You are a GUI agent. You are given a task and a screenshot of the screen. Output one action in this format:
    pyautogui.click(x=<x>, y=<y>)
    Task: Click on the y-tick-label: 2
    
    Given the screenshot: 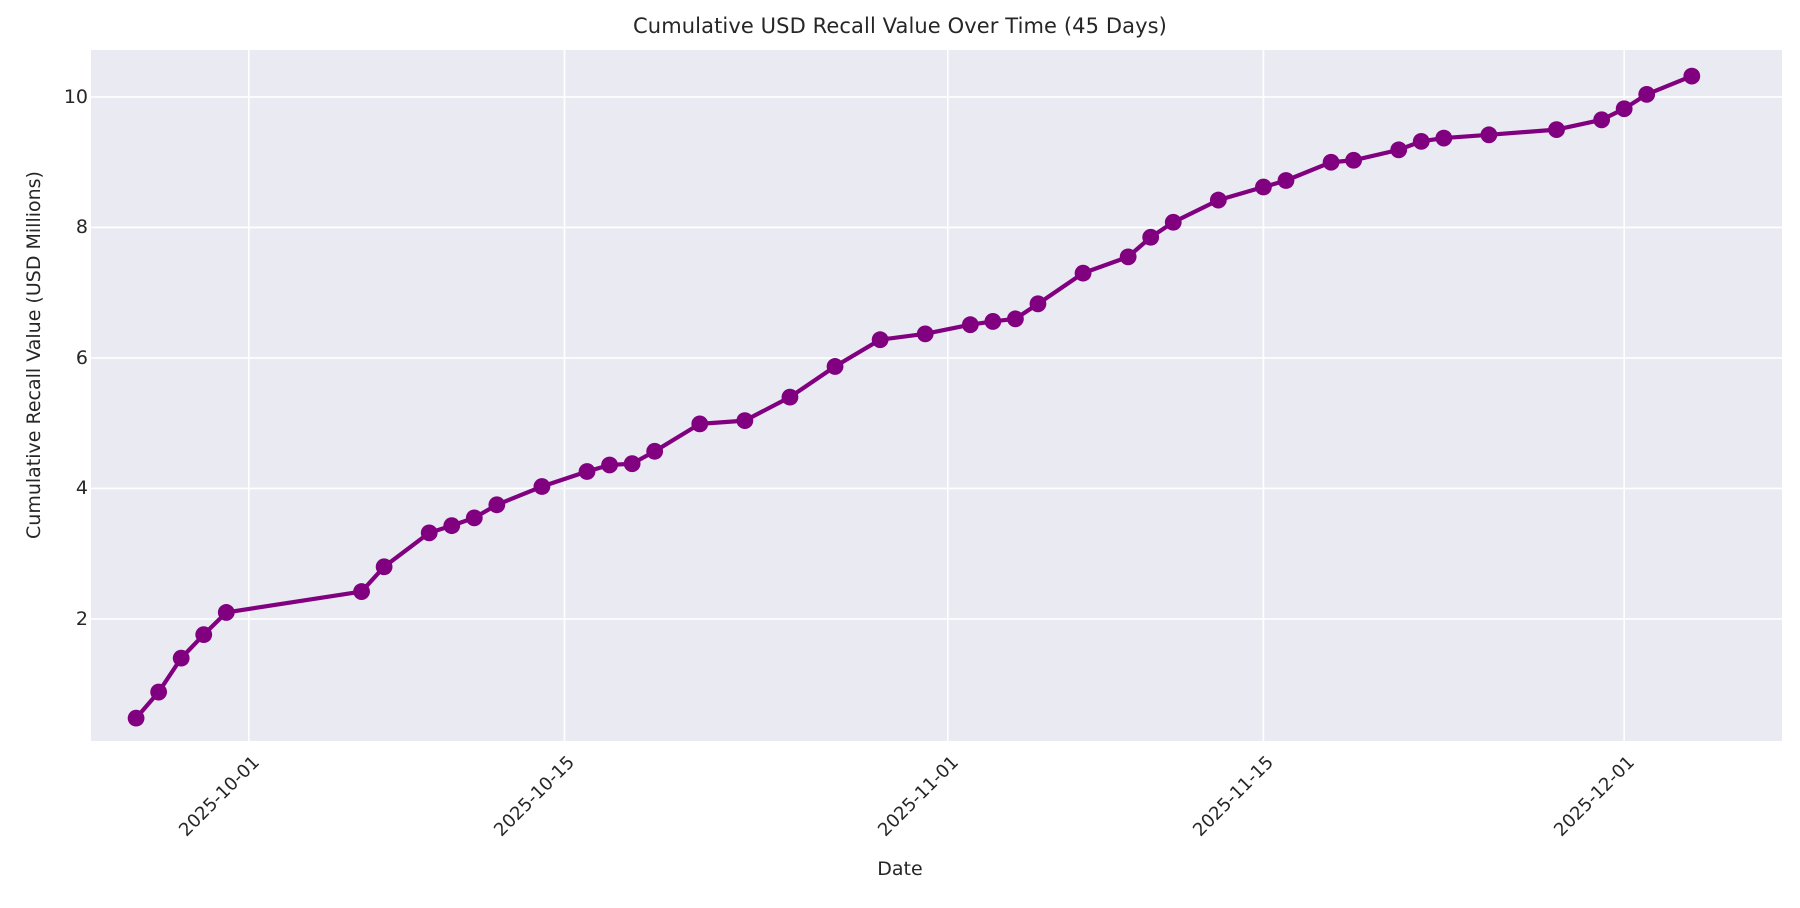 What is the action you would take?
    pyautogui.click(x=81, y=618)
    